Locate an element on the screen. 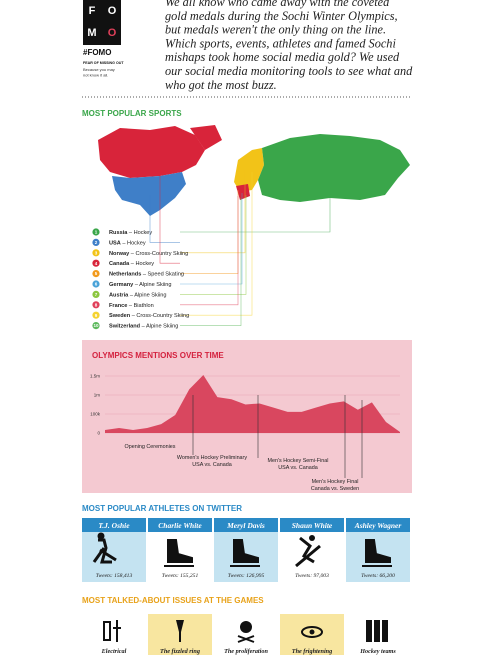 The width and height of the screenshot is (493, 655). legend-country: France is located at coordinates (118, 306).